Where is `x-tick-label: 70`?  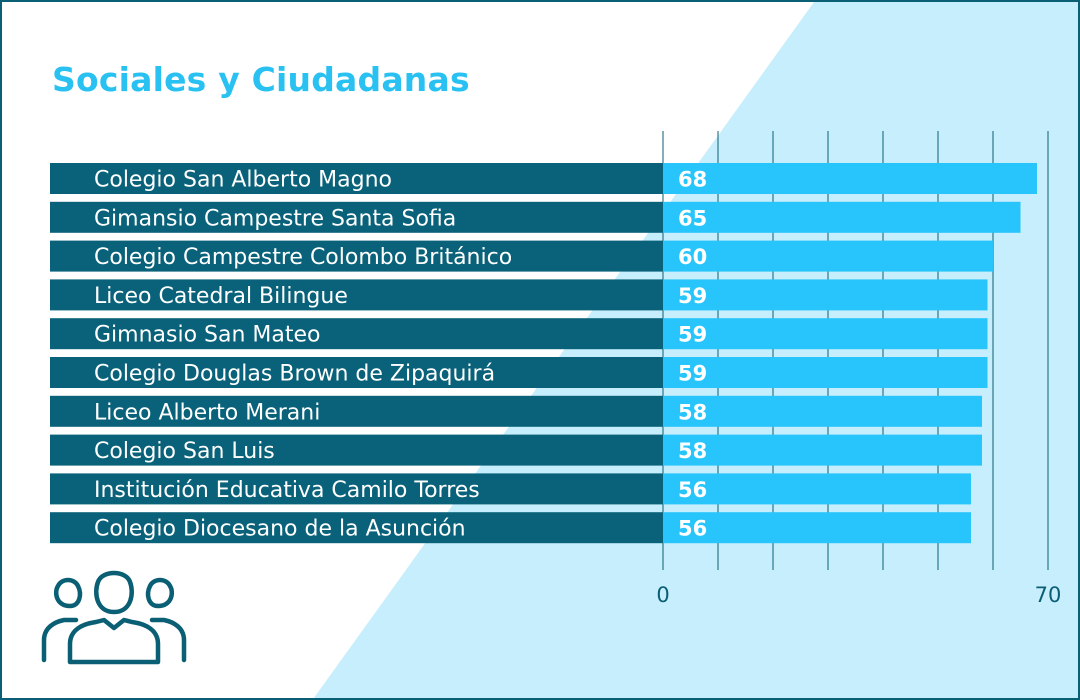 x-tick-label: 70 is located at coordinates (1048, 595).